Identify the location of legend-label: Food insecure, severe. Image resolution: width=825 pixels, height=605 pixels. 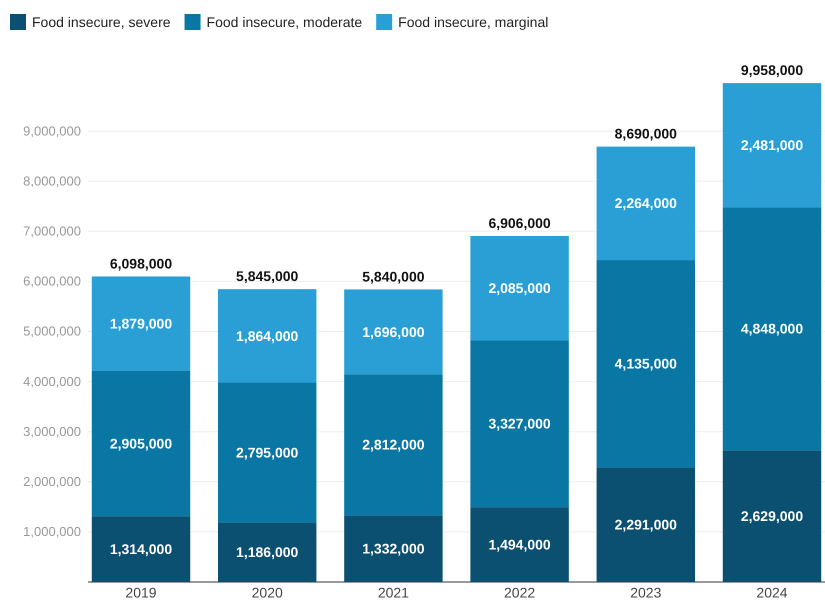
(101, 22).